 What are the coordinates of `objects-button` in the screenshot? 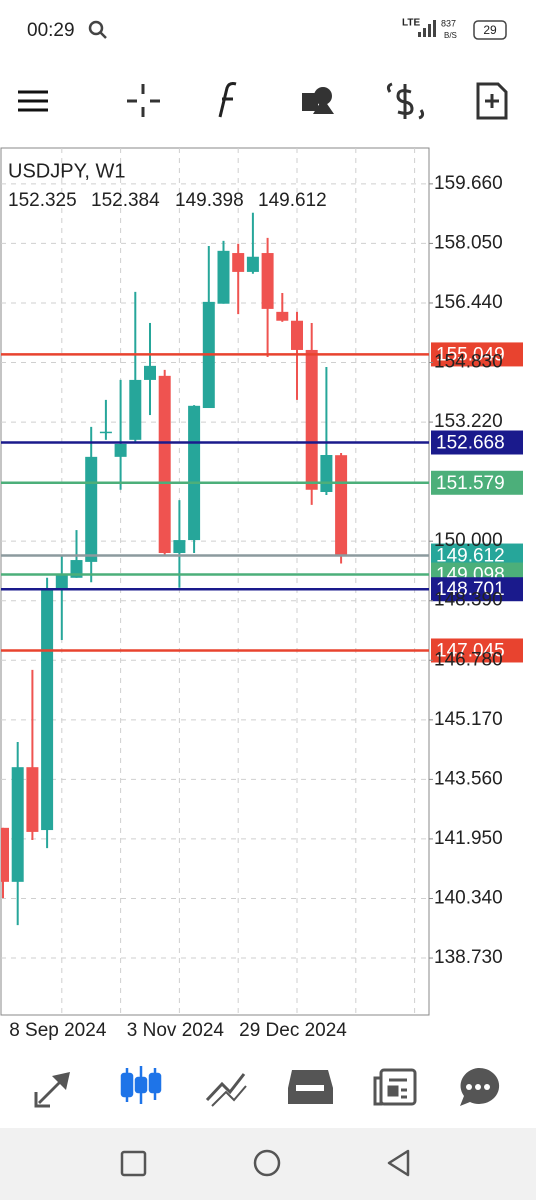 It's located at (318, 100).